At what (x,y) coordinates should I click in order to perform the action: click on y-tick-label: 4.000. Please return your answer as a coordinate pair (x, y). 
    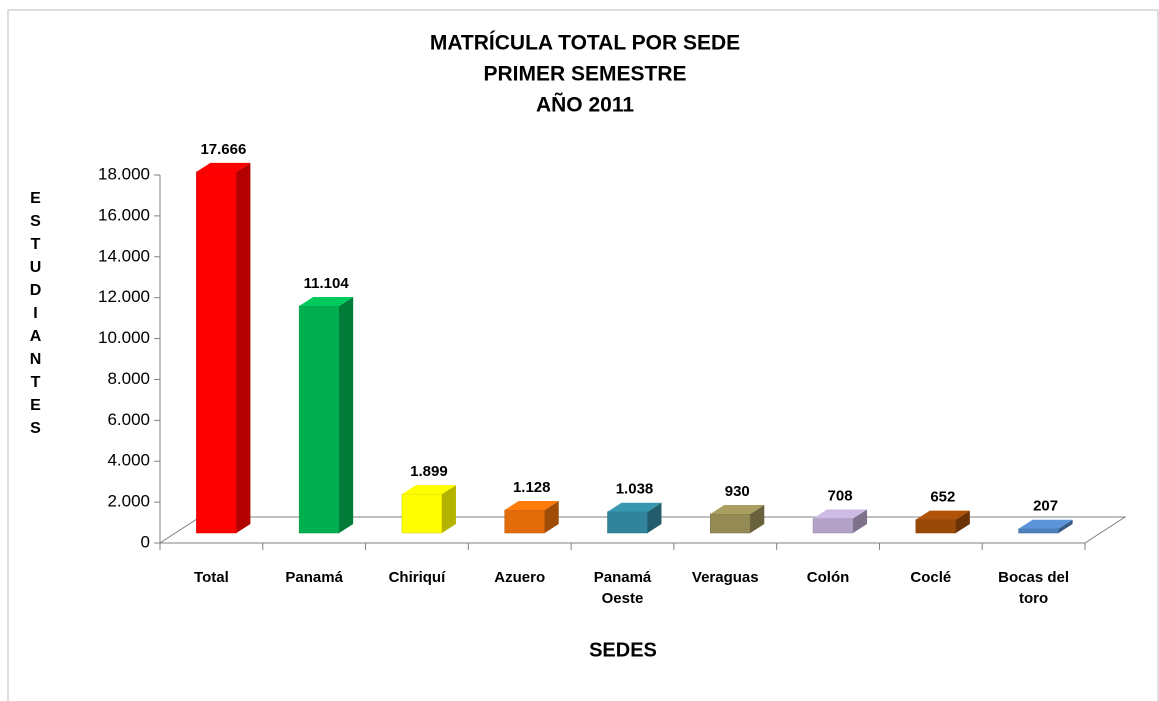
    Looking at the image, I should click on (128, 460).